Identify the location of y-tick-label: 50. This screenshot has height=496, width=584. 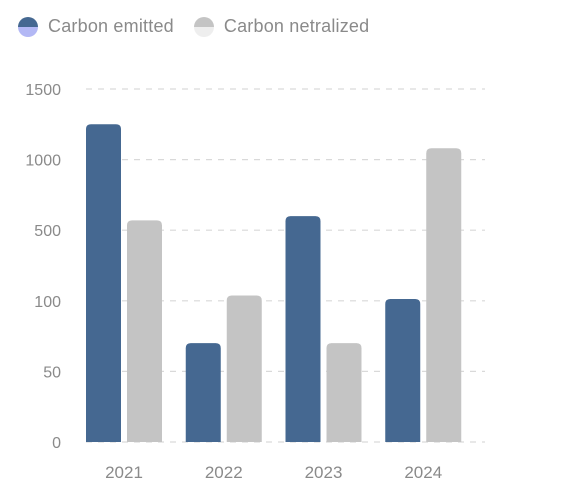
(52, 372).